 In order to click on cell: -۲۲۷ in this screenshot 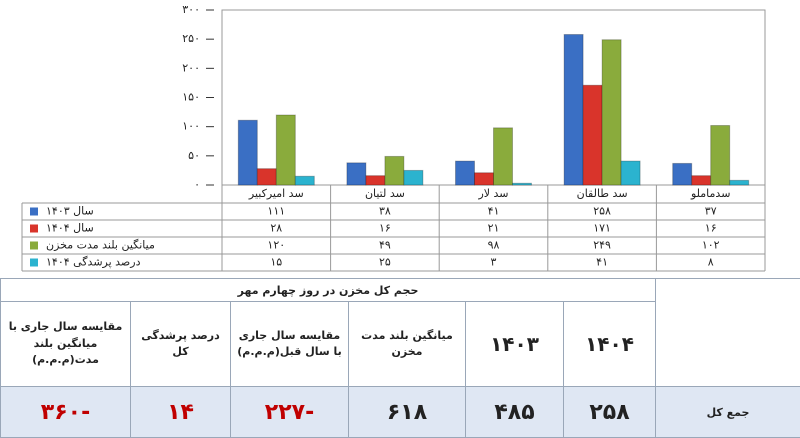, I will do `click(290, 412)`.